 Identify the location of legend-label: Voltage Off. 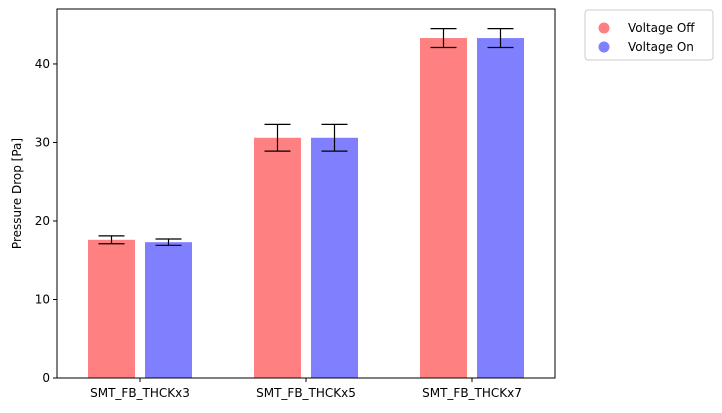
(661, 28).